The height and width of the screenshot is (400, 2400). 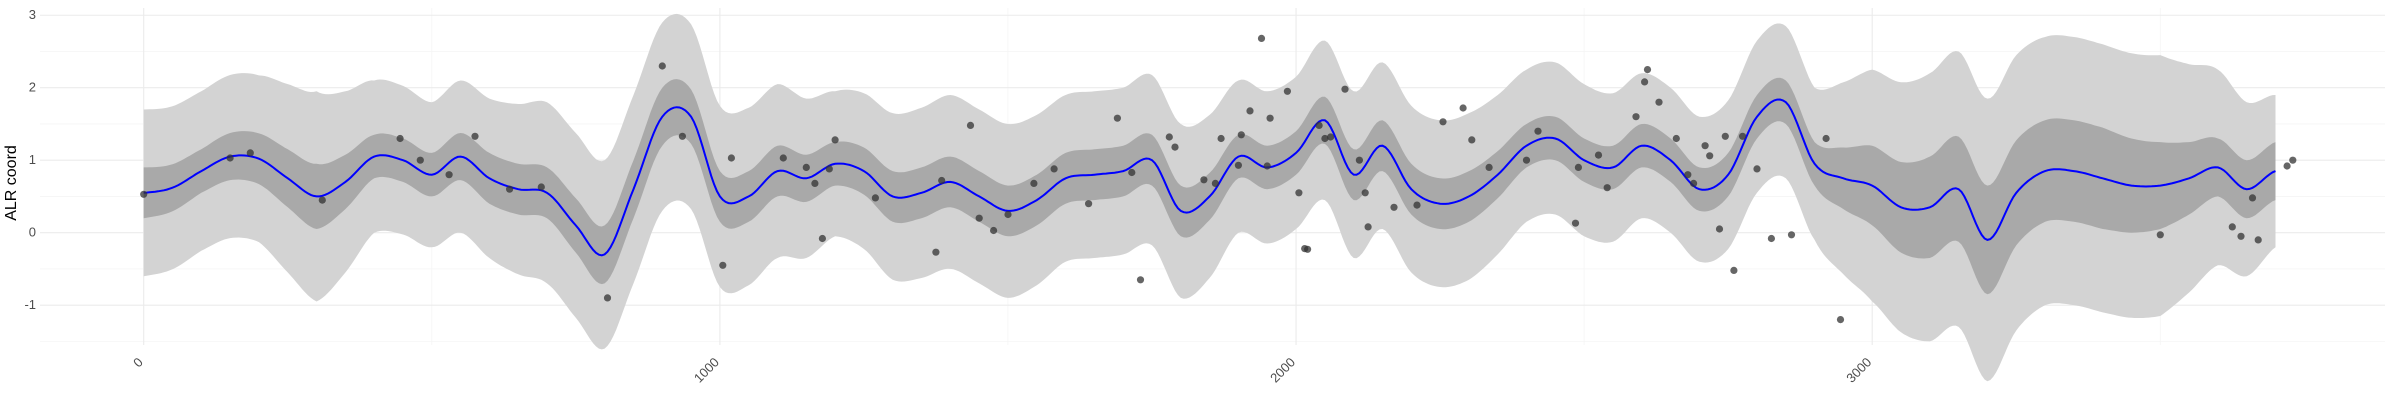 I want to click on y-tick-label: 0, so click(x=32, y=232).